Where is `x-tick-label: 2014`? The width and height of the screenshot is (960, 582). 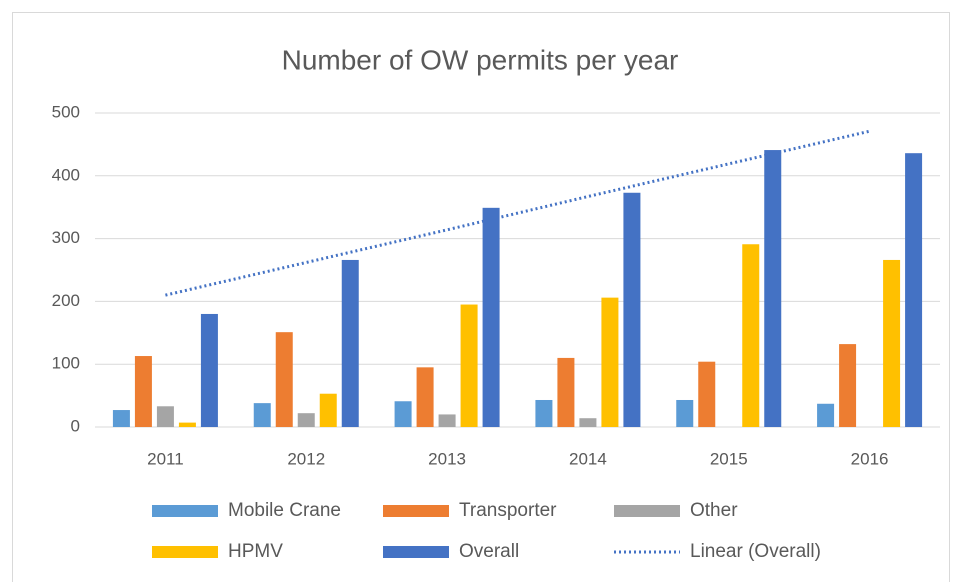
x-tick-label: 2014 is located at coordinates (588, 458).